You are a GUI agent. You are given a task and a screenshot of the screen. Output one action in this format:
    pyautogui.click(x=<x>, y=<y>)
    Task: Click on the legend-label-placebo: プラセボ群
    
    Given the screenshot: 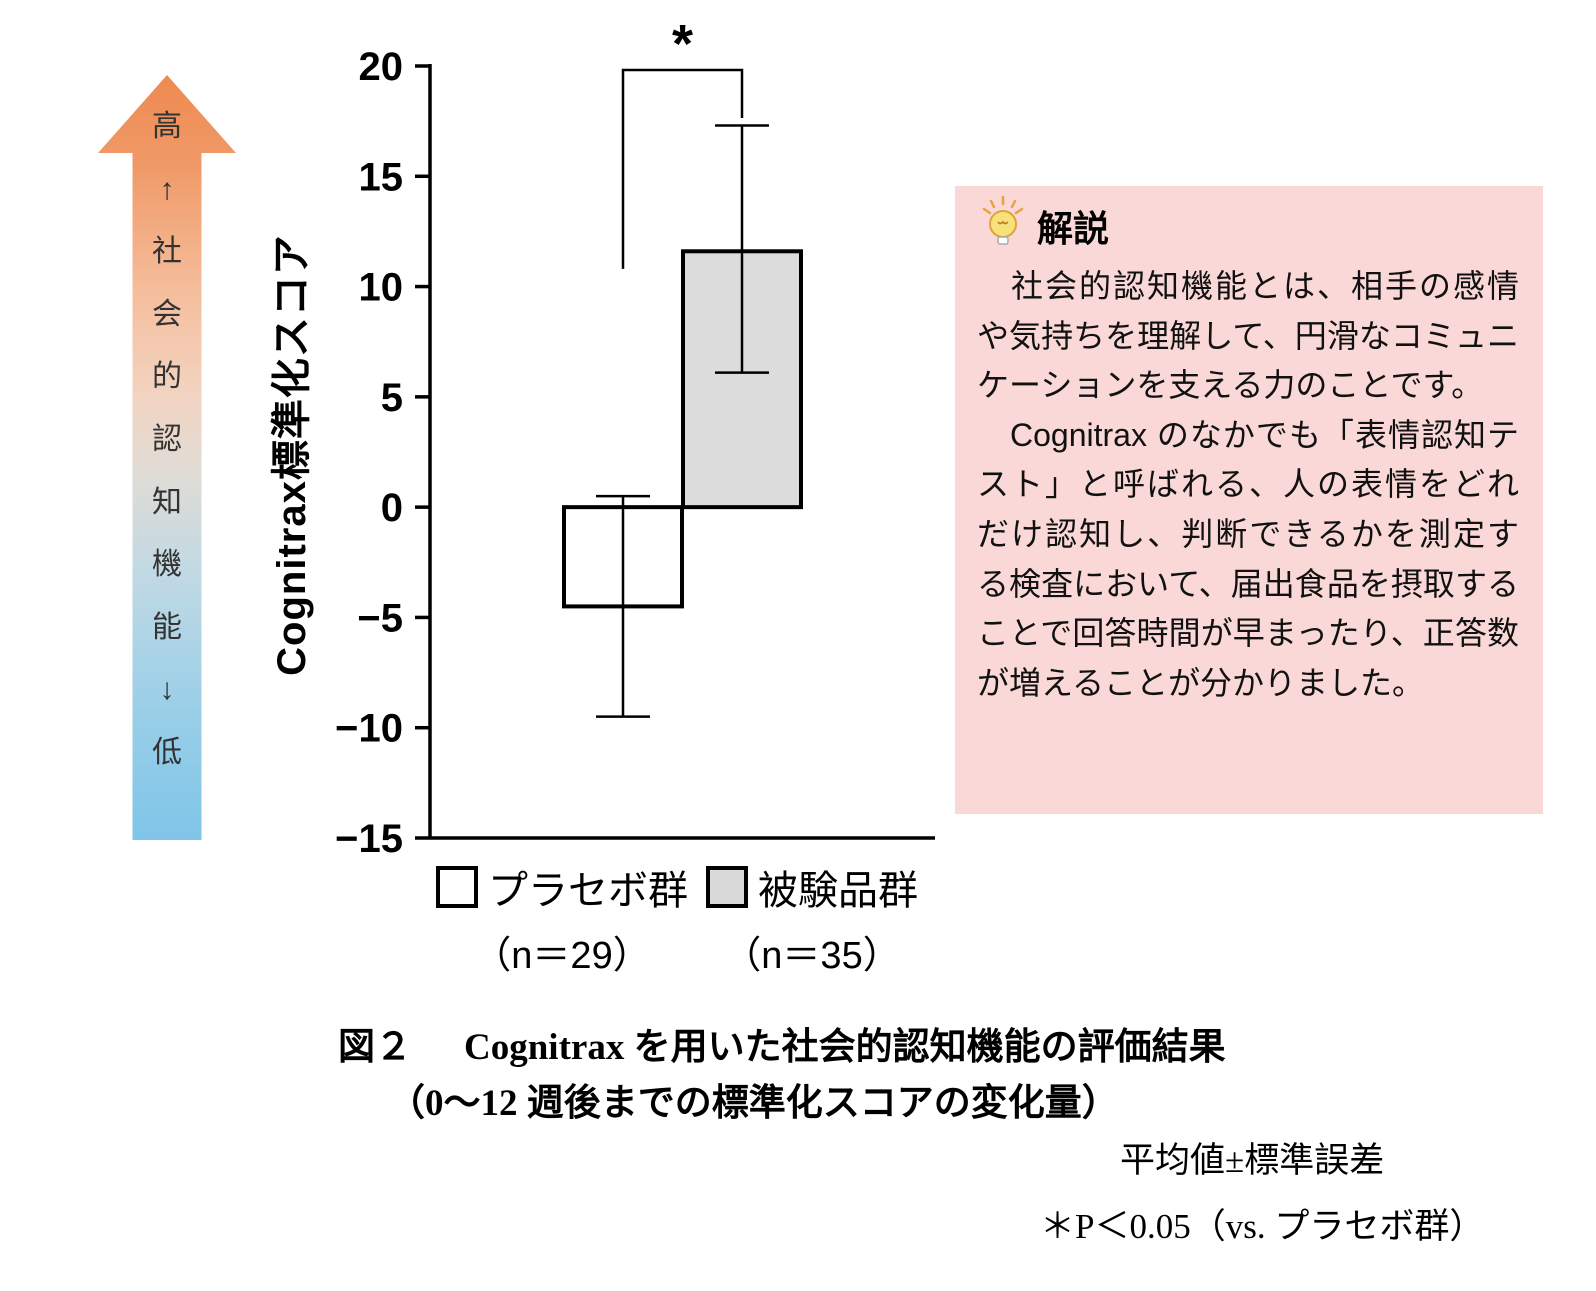 What is the action you would take?
    pyautogui.click(x=588, y=891)
    